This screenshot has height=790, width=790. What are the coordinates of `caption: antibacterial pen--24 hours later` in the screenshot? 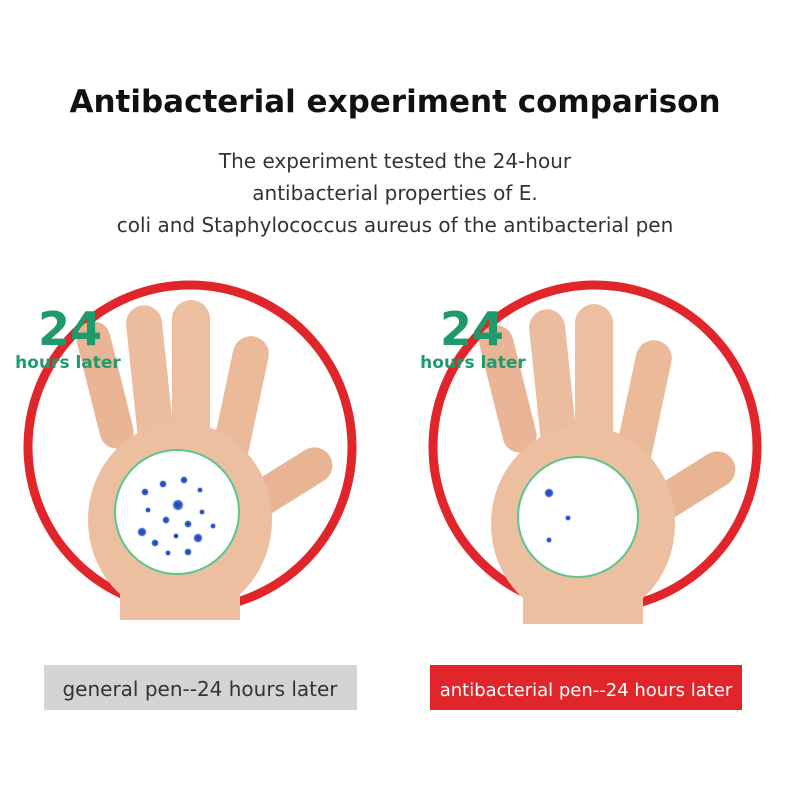 It's located at (586, 690).